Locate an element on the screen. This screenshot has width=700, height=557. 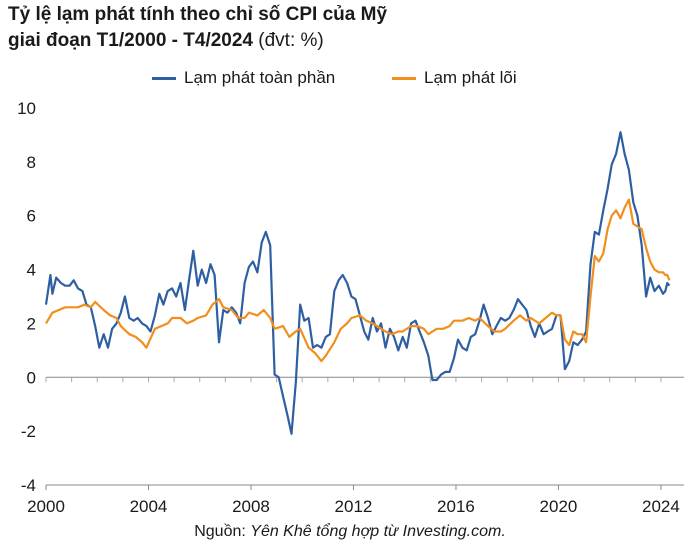
x-tick-label: 2000 is located at coordinates (46, 506).